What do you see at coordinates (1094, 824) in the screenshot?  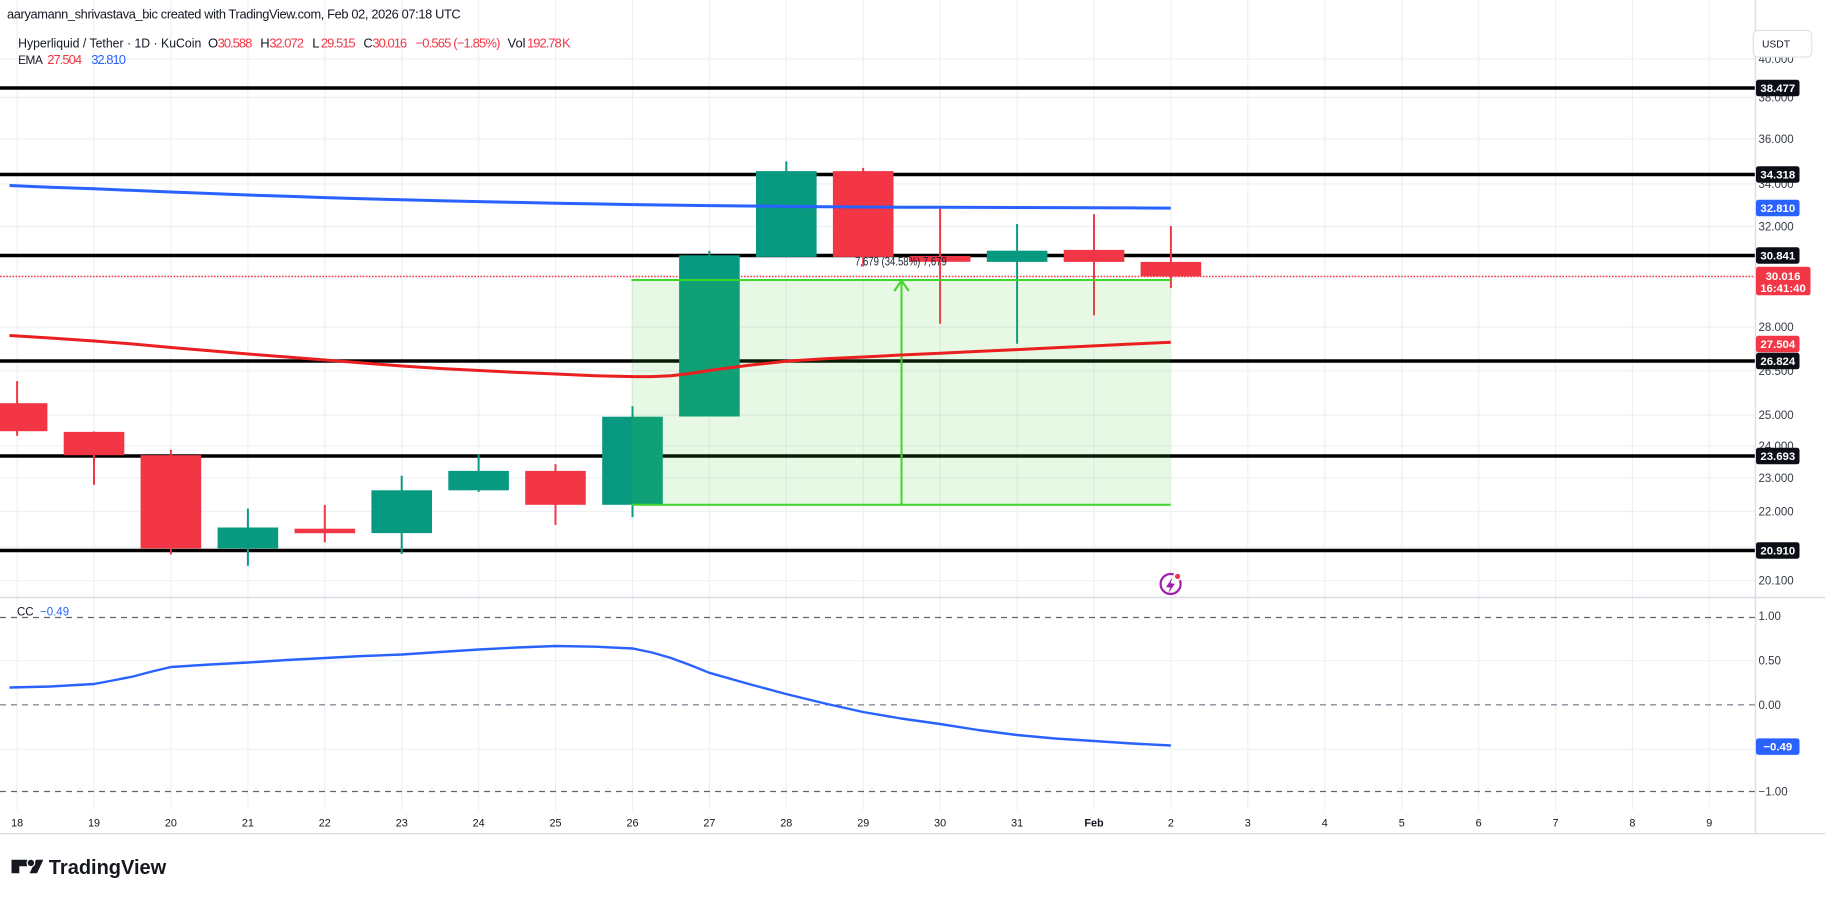 I see `svg-text: Feb` at bounding box center [1094, 824].